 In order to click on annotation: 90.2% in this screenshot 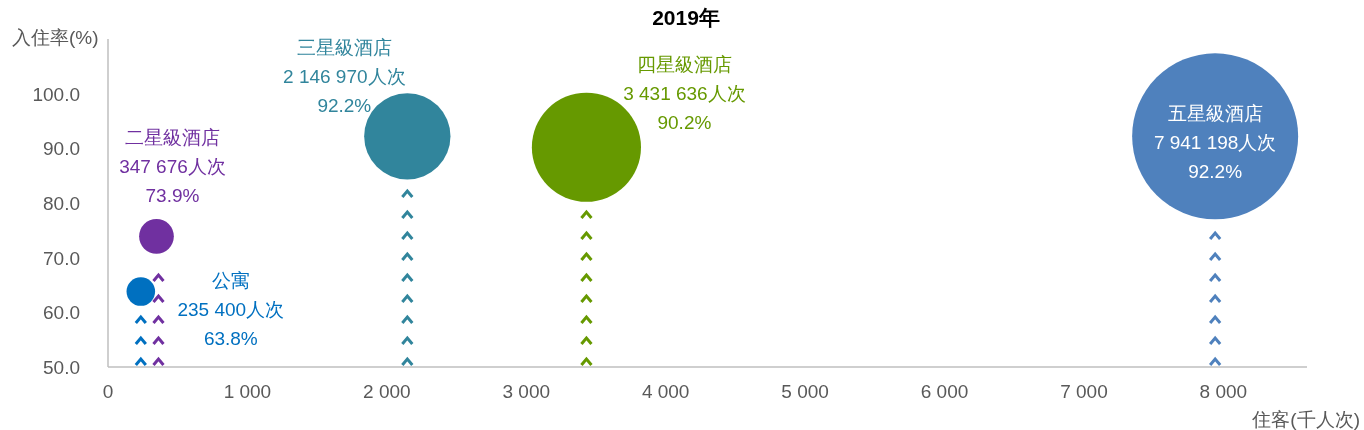, I will do `click(684, 123)`.